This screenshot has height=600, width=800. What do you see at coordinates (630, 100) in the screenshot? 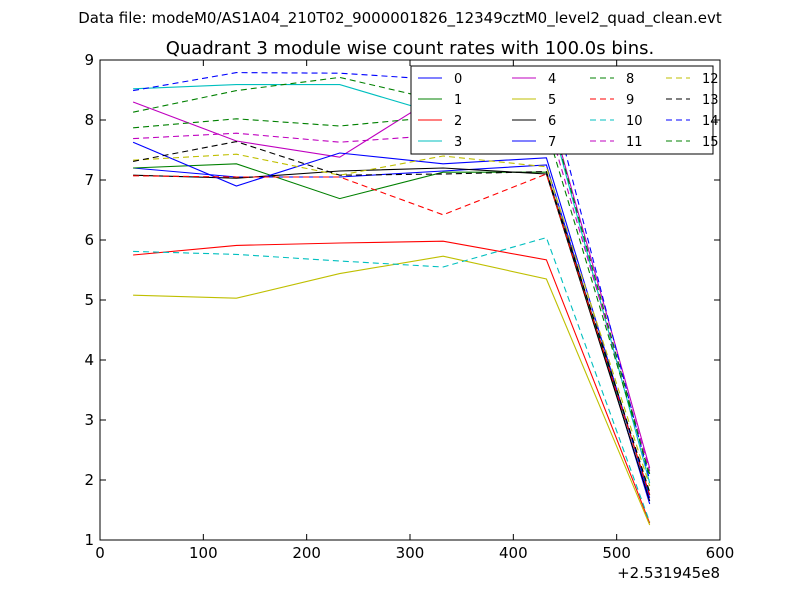
I see `legend-label-9: 9` at bounding box center [630, 100].